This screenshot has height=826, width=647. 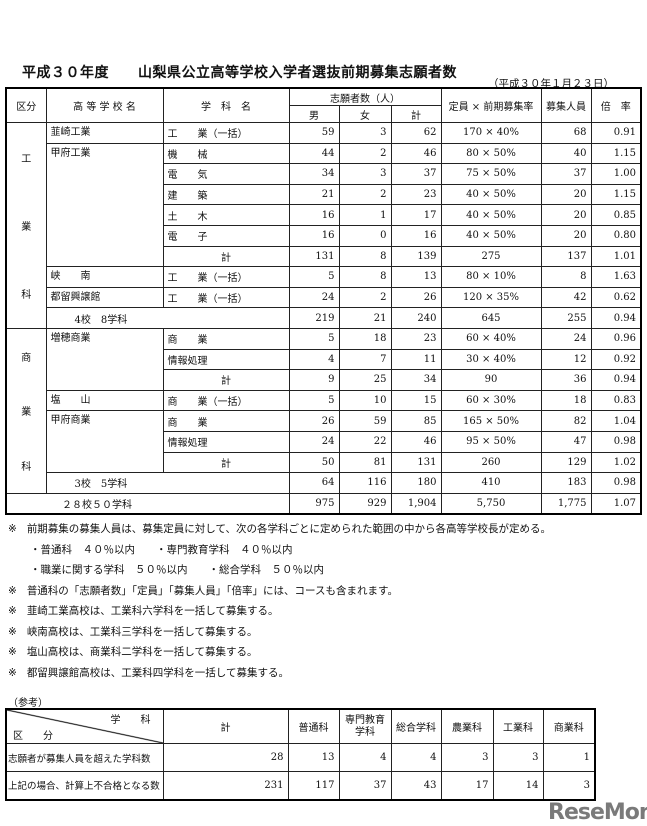 What do you see at coordinates (491, 483) in the screenshot?
I see `capacity-rate: 410` at bounding box center [491, 483].